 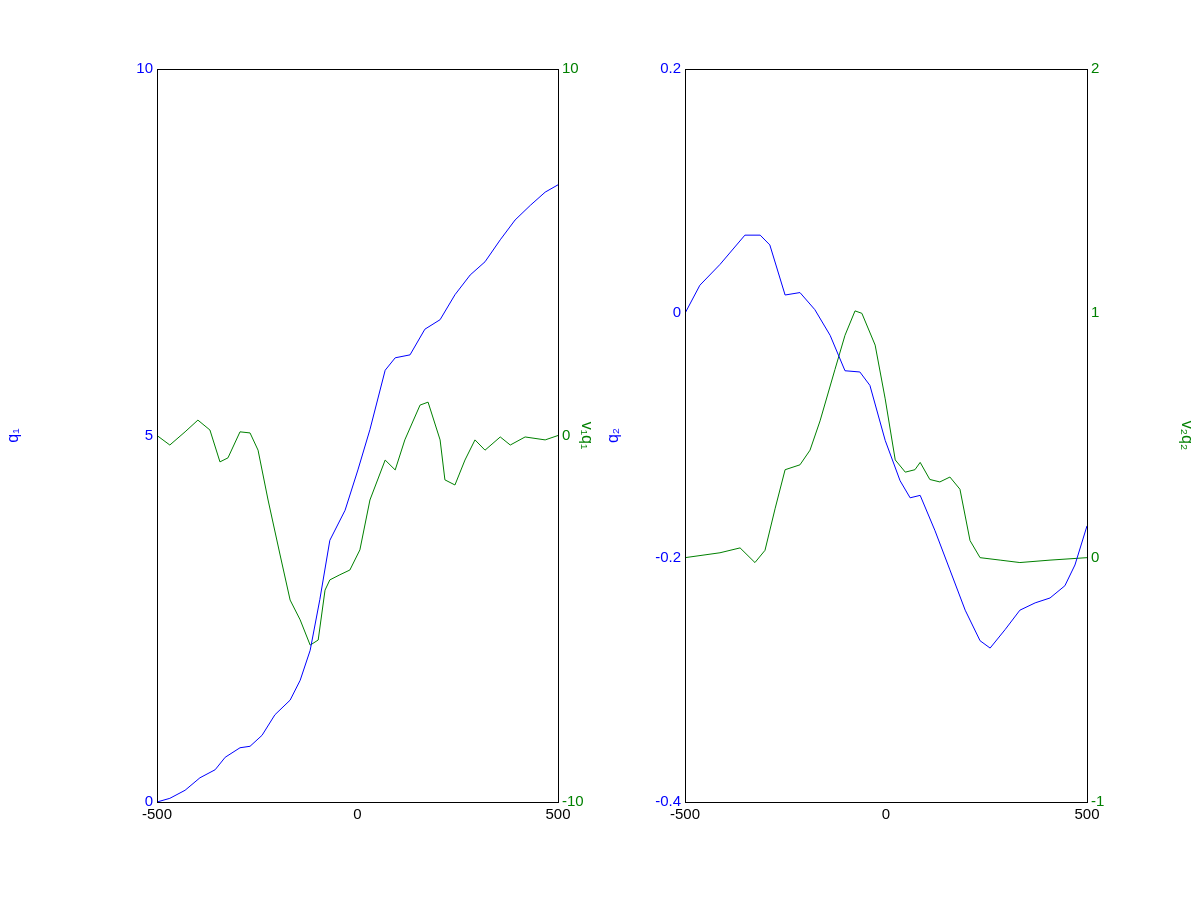 I want to click on y-tick-label: 0.2, so click(x=670, y=68).